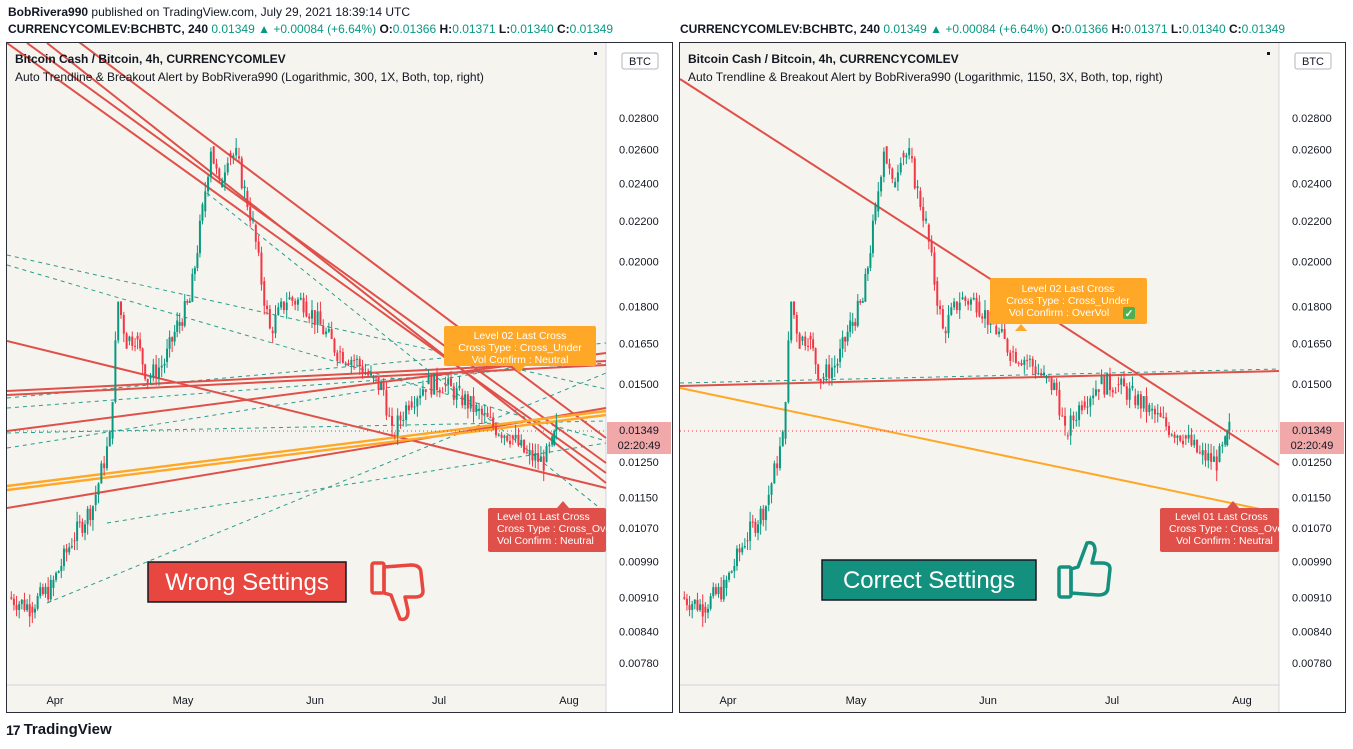 The width and height of the screenshot is (1353, 749). I want to click on y-tick-label: 0.01070, so click(1312, 529).